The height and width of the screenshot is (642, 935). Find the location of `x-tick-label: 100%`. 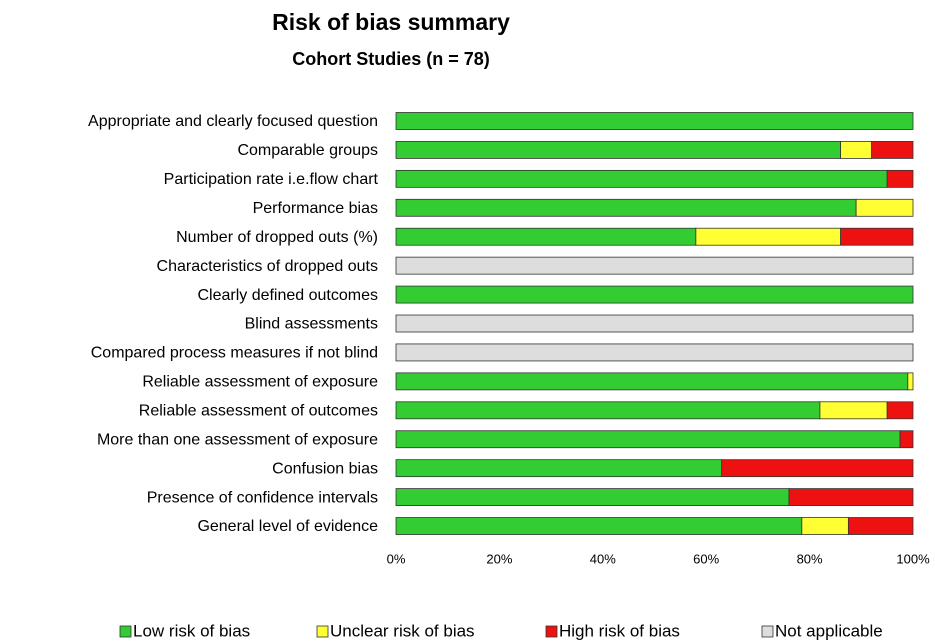

x-tick-label: 100% is located at coordinates (913, 558).